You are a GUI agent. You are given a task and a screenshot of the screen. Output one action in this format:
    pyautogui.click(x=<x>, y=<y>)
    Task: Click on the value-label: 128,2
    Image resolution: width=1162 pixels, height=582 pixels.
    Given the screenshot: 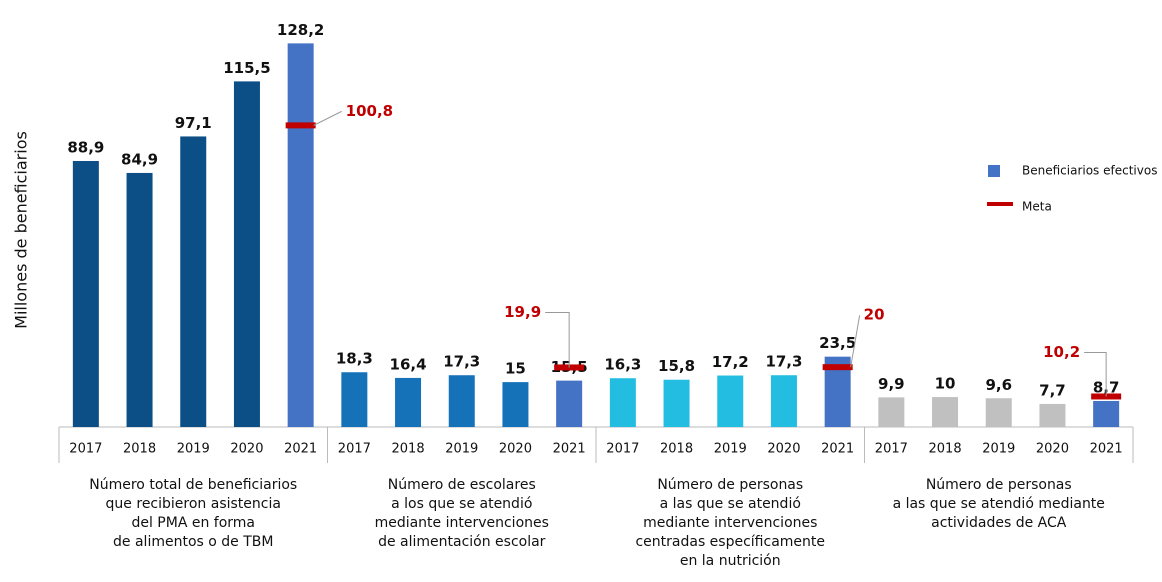 What is the action you would take?
    pyautogui.click(x=300, y=30)
    